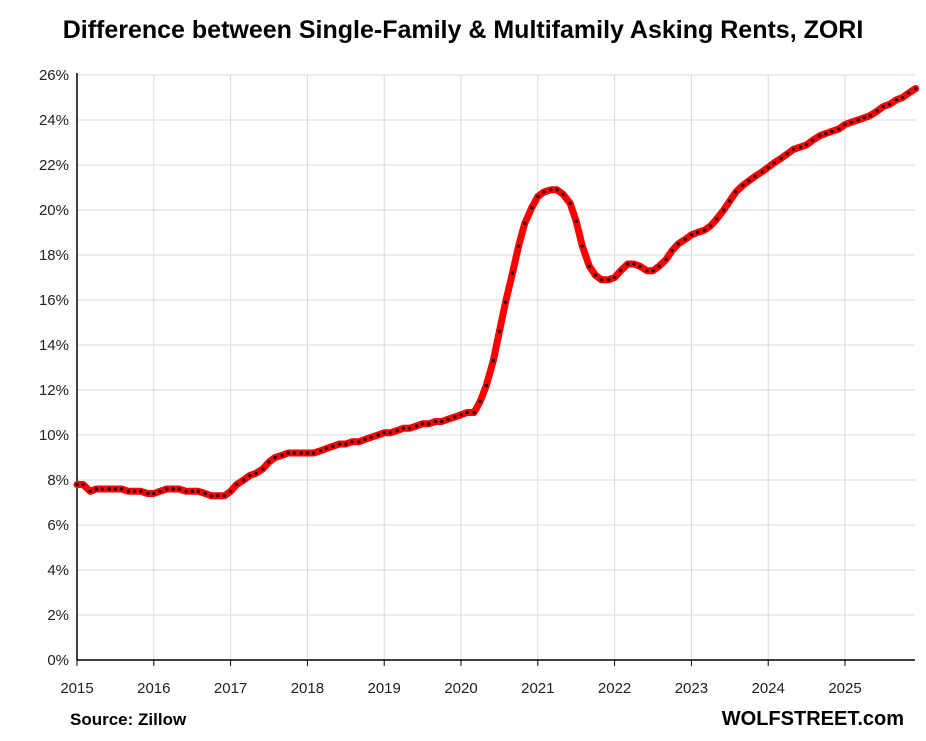 Image resolution: width=926 pixels, height=741 pixels. I want to click on x-tick-label: 2024, so click(768, 688).